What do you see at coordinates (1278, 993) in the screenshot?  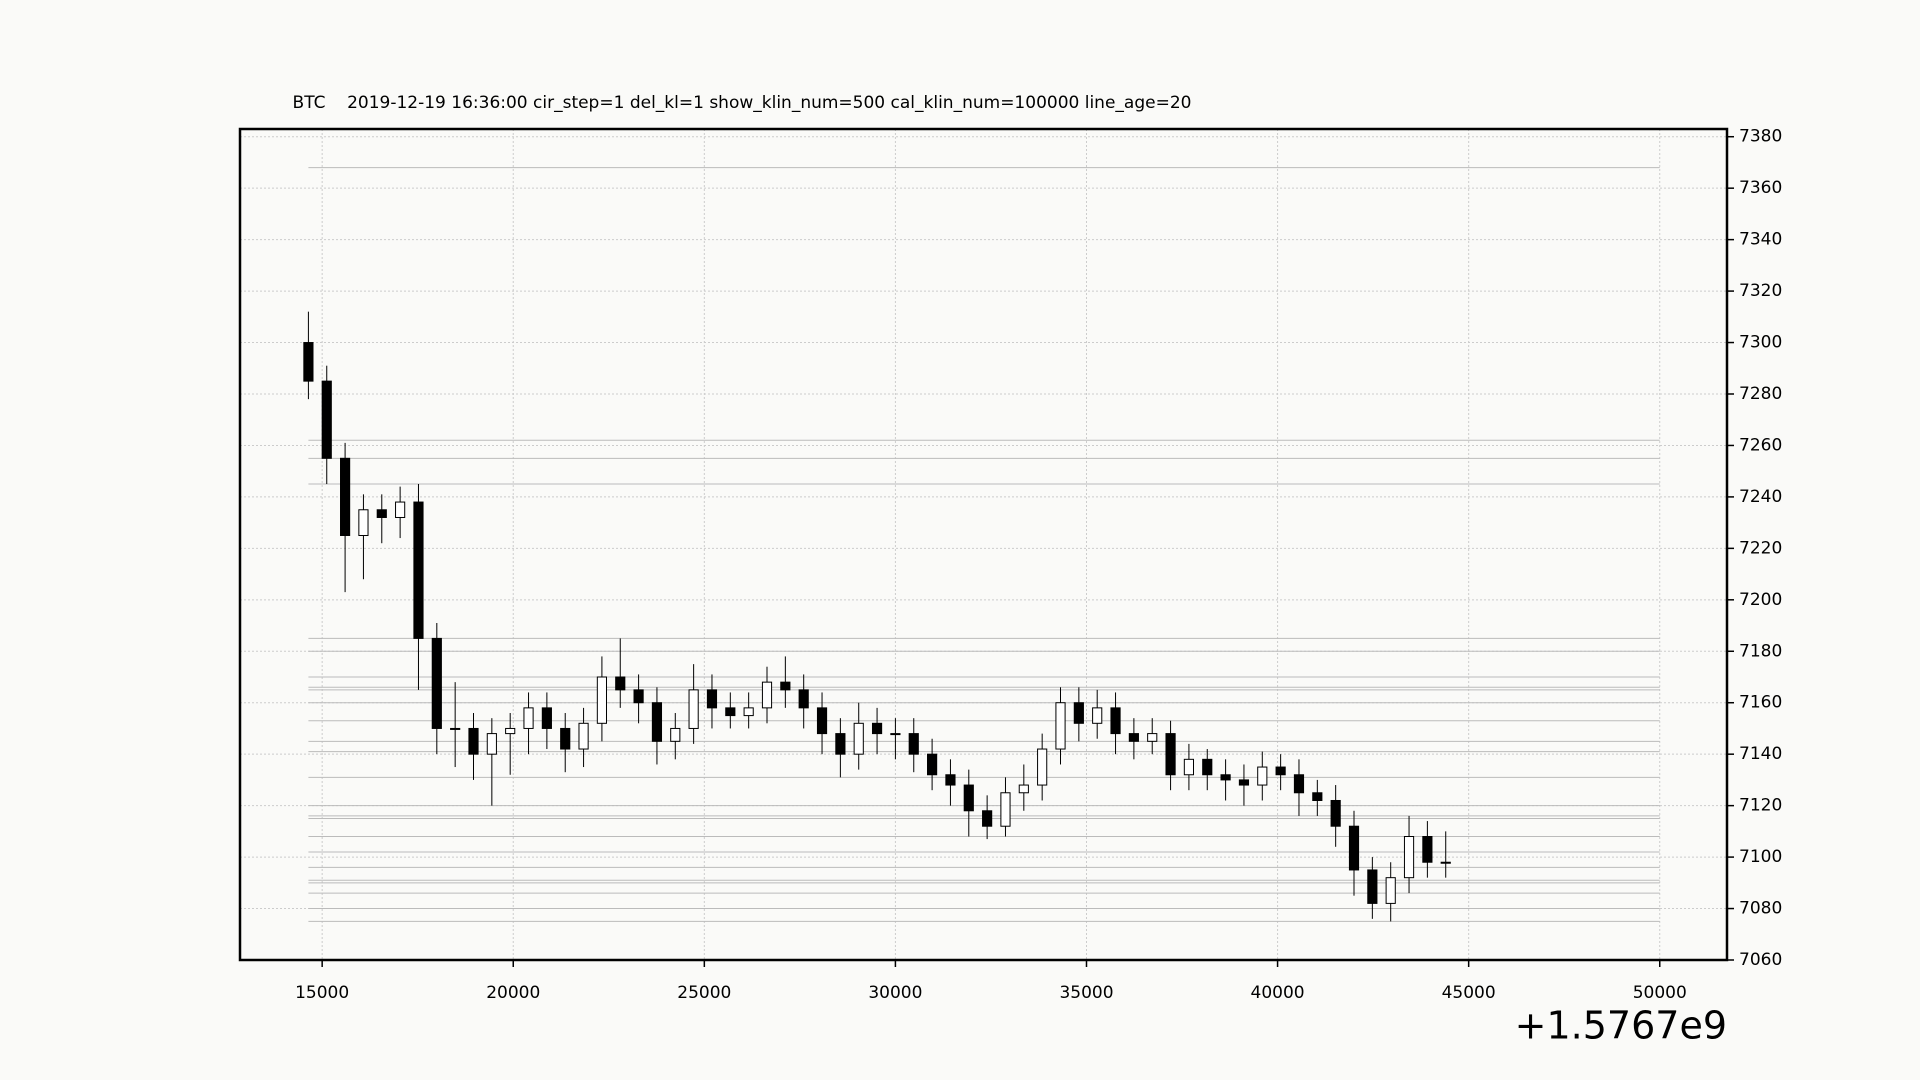 I see `x-tick-label: 40000` at bounding box center [1278, 993].